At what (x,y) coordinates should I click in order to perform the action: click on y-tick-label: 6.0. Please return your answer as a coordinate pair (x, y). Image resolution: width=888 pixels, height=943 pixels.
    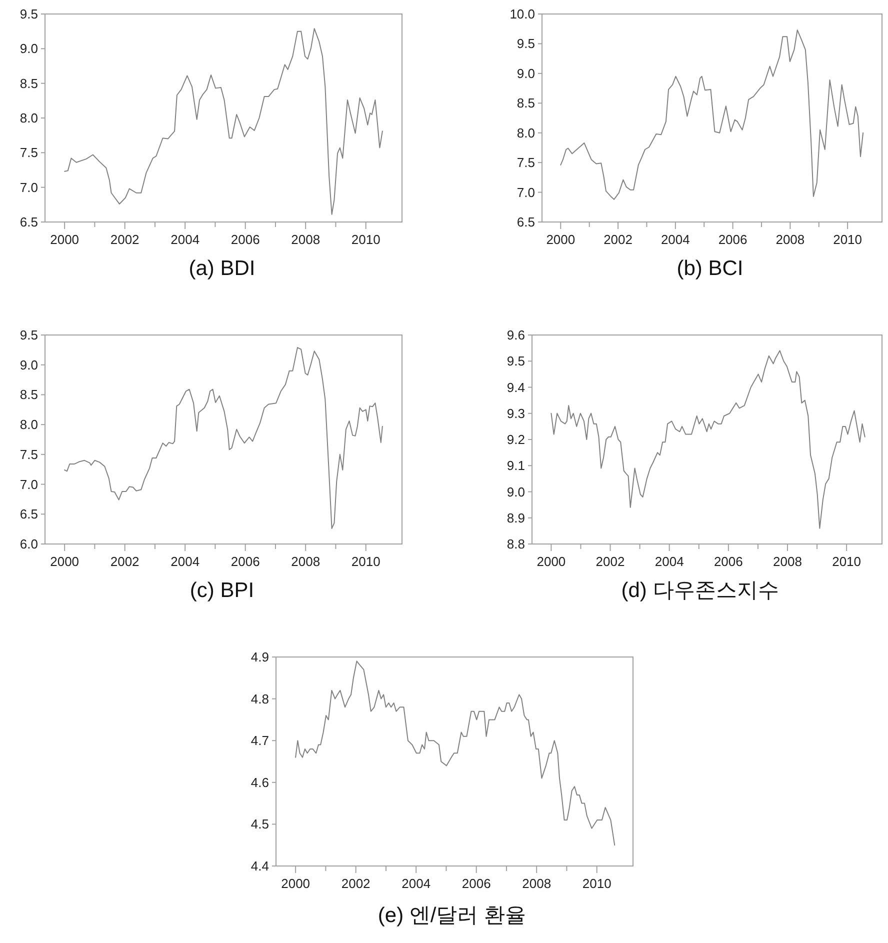
    Looking at the image, I should click on (29, 544).